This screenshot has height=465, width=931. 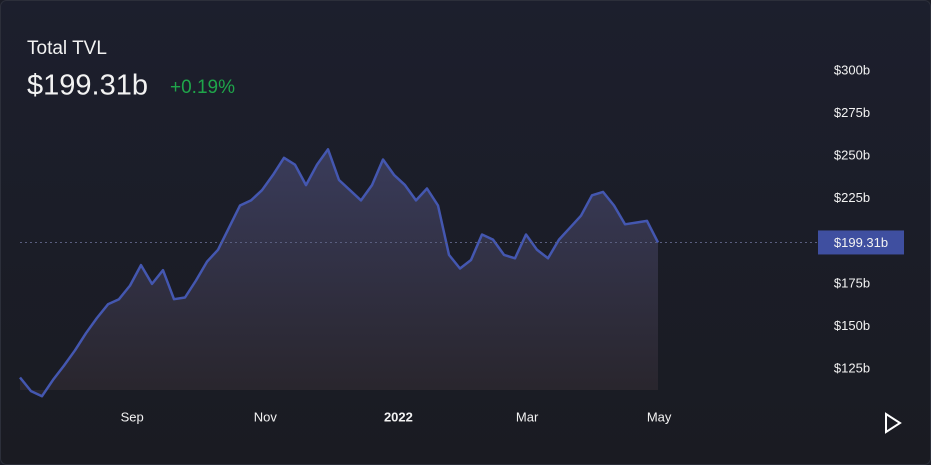 I want to click on chart-title: Total TVL, so click(x=67, y=48).